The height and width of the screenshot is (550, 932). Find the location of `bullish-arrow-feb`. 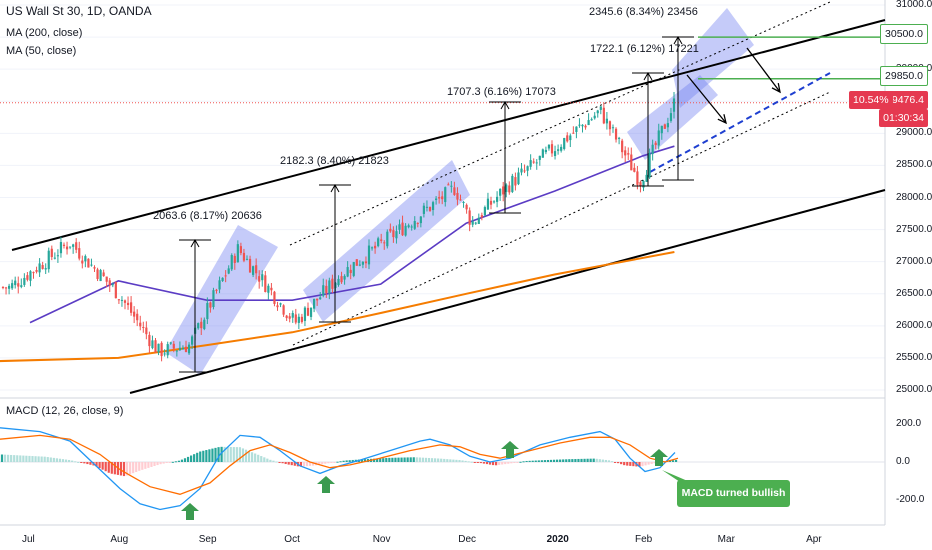

bullish-arrow-feb is located at coordinates (659, 457).